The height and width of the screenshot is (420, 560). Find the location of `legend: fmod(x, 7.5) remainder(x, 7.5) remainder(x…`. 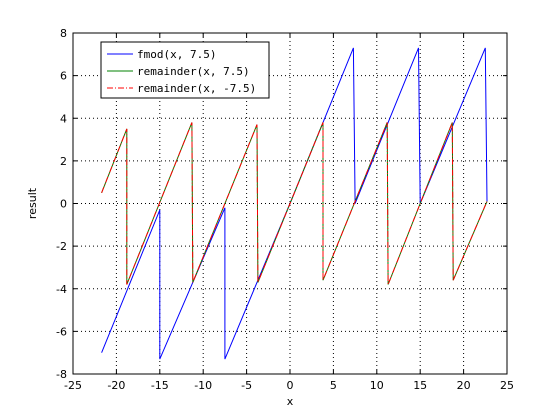

legend: fmod(x, 7.5) remainder(x, 7.5) remainder(x… is located at coordinates (185, 70).